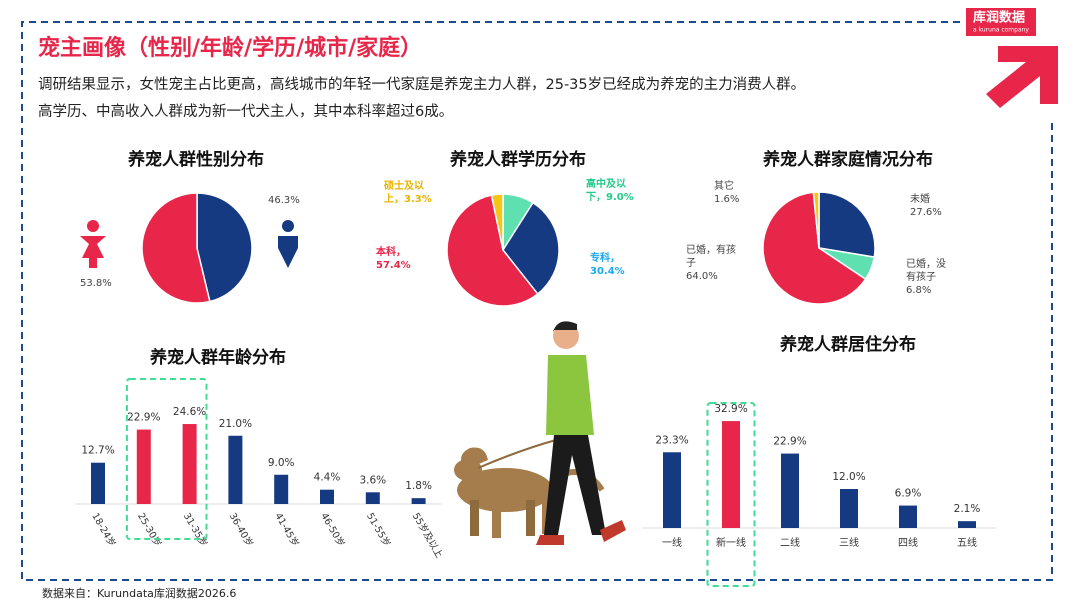  What do you see at coordinates (967, 542) in the screenshot?
I see `x-tick-label: 五线` at bounding box center [967, 542].